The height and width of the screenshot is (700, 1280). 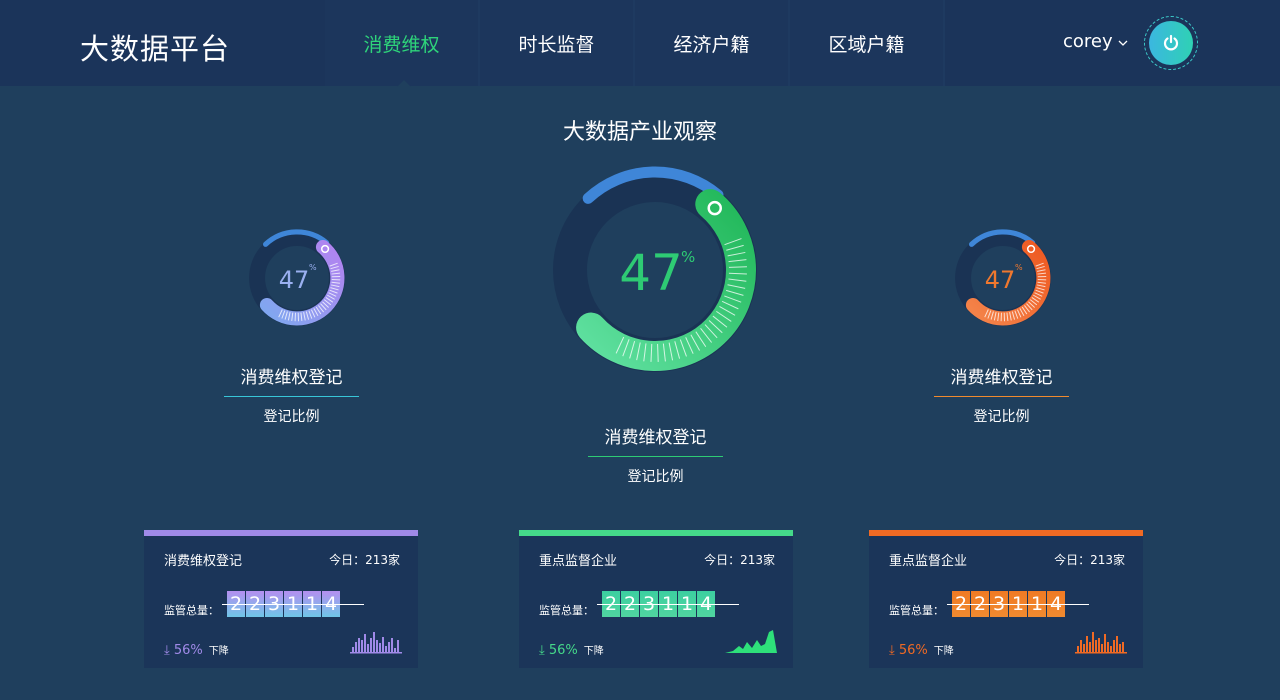 I want to click on card-title: 消费维权登记, so click(x=203, y=561).